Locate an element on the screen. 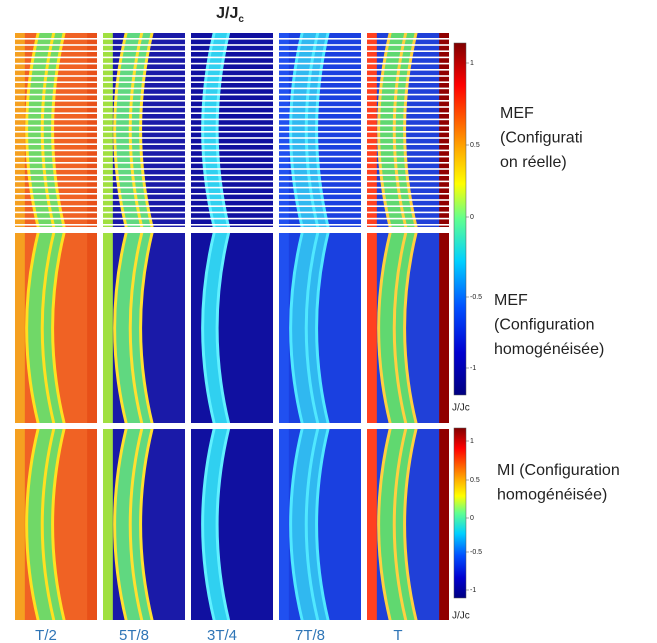 This screenshot has height=643, width=657. colorbar-tick-label: 0.5 is located at coordinates (475, 145).